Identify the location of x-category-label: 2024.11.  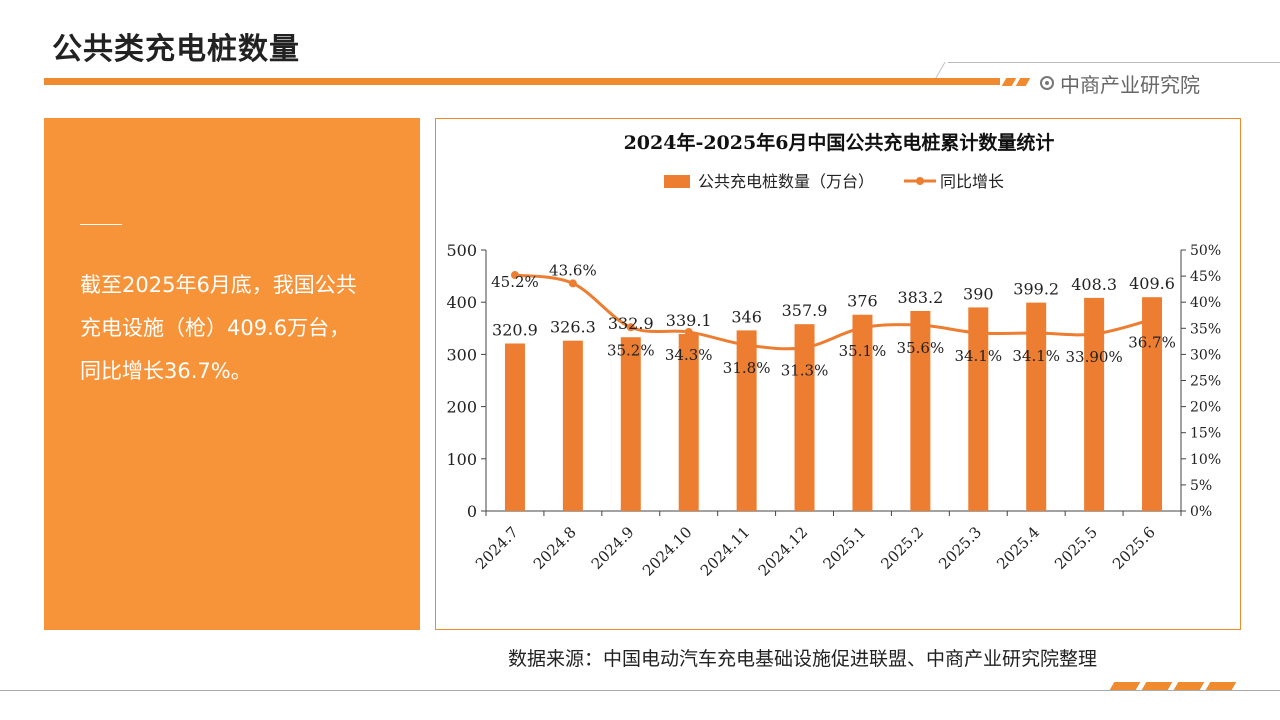
(725, 551).